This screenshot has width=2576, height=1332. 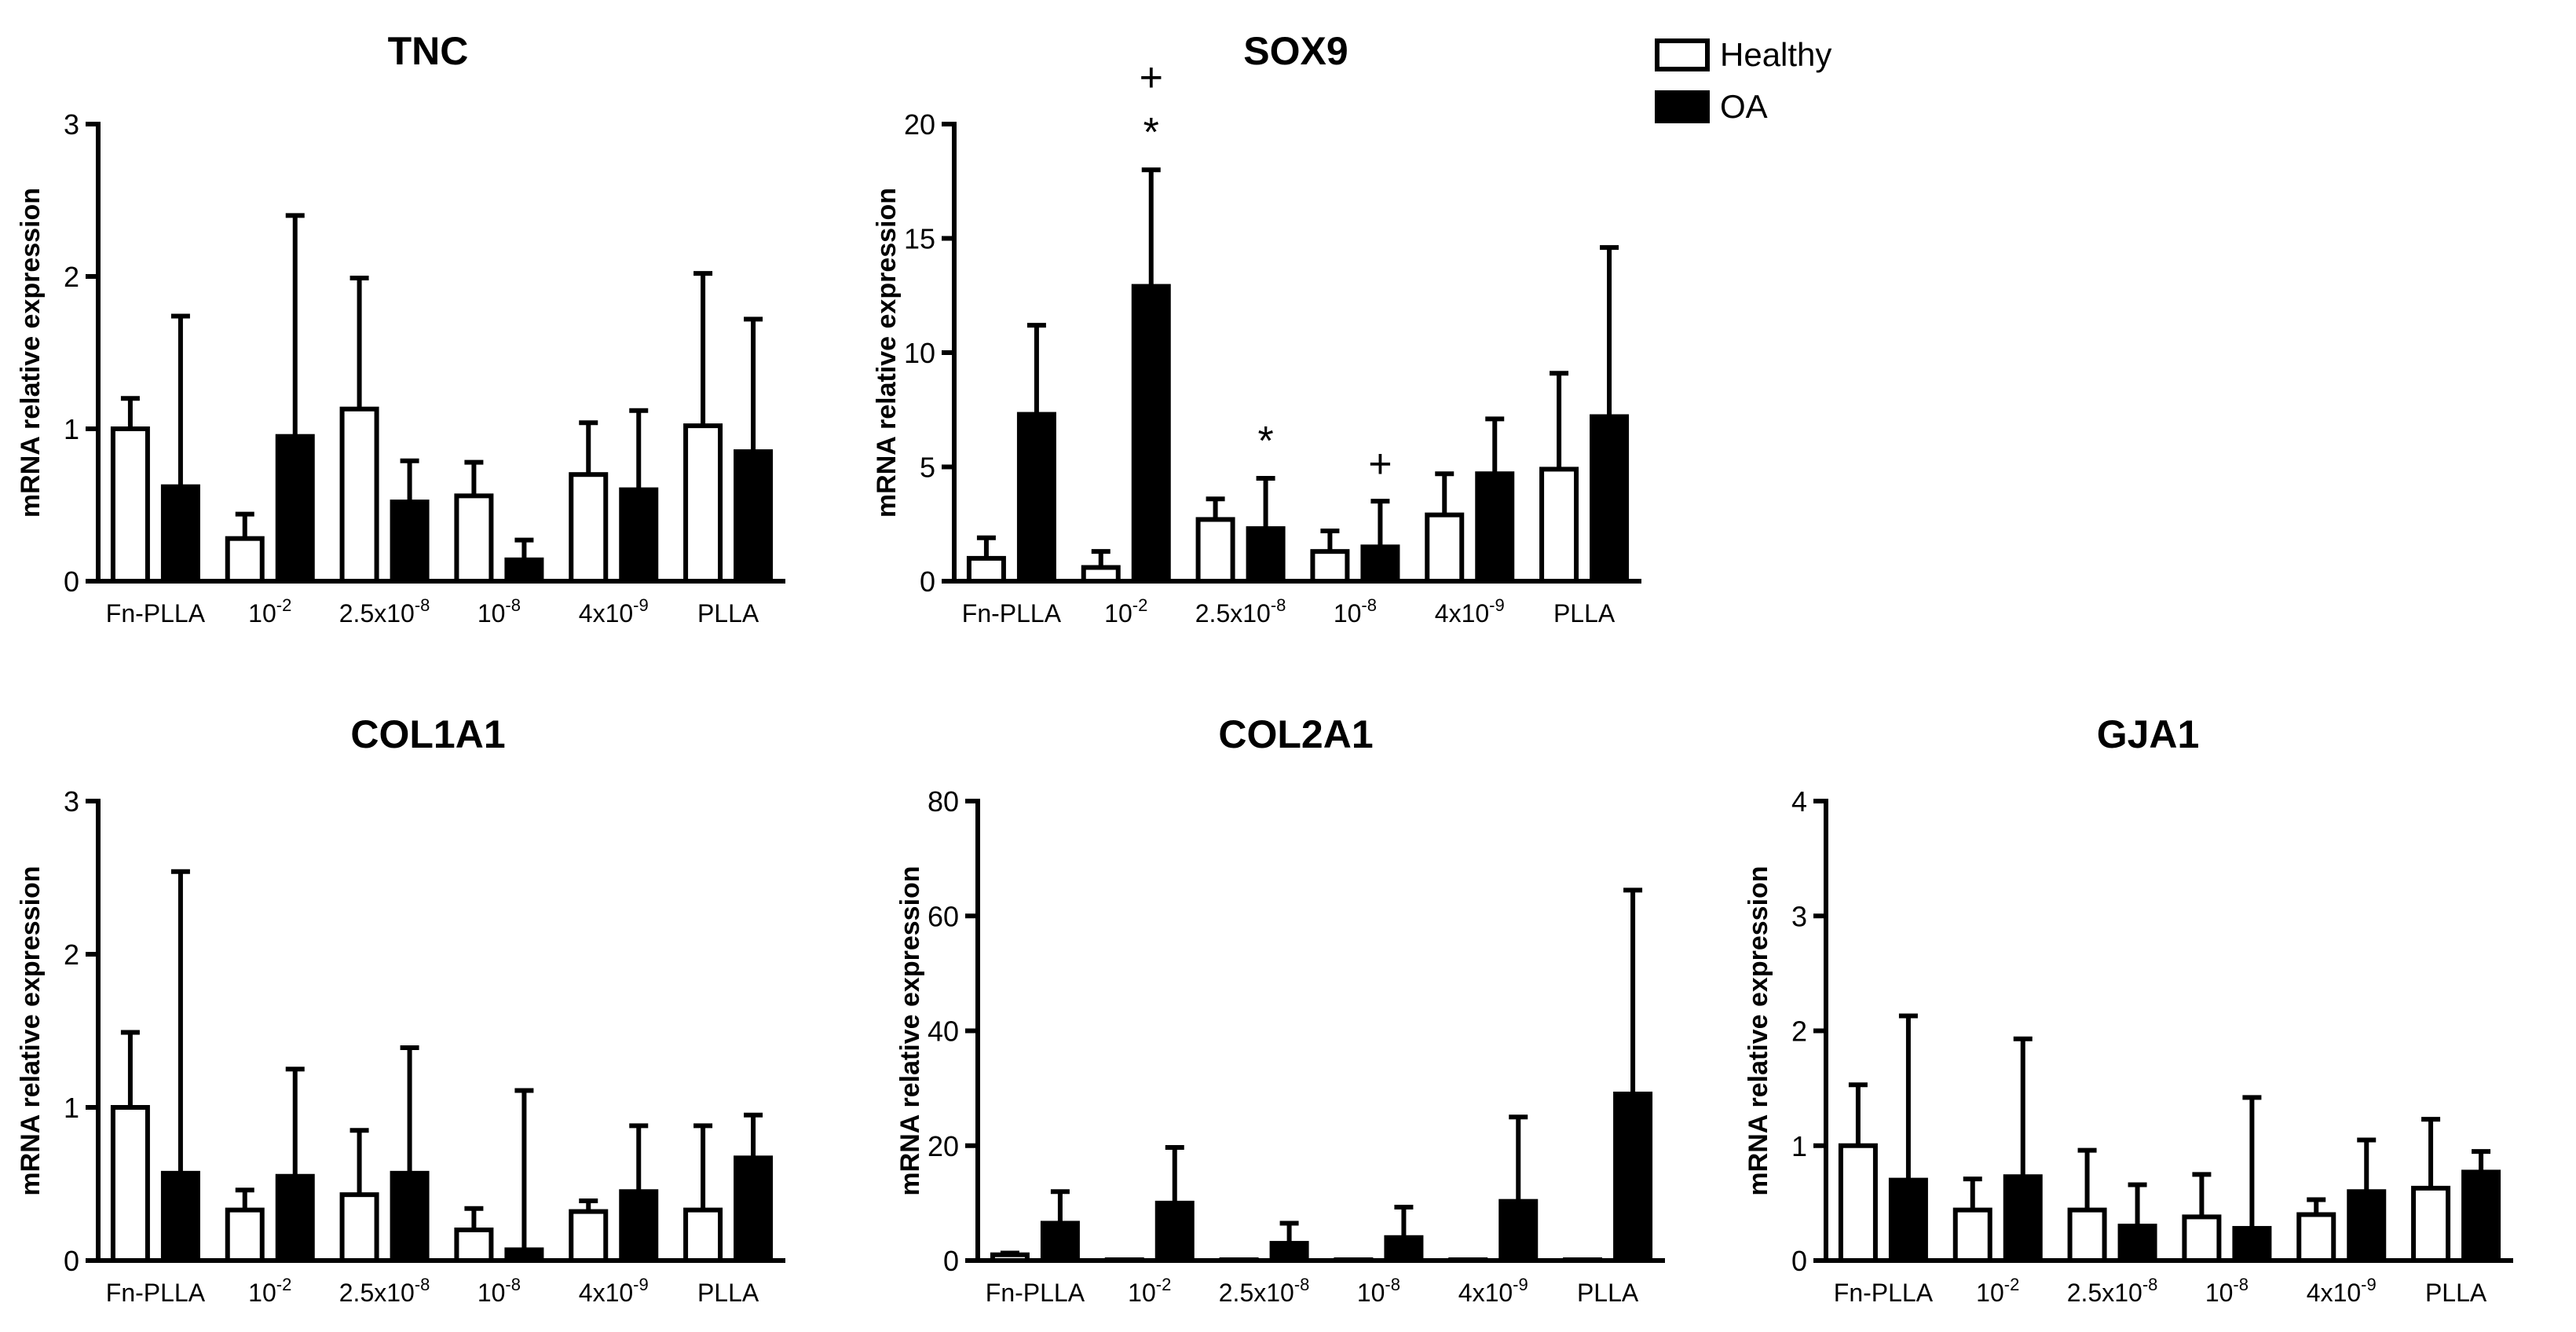 What do you see at coordinates (1683, 106) in the screenshot?
I see `legend-oa-swatch` at bounding box center [1683, 106].